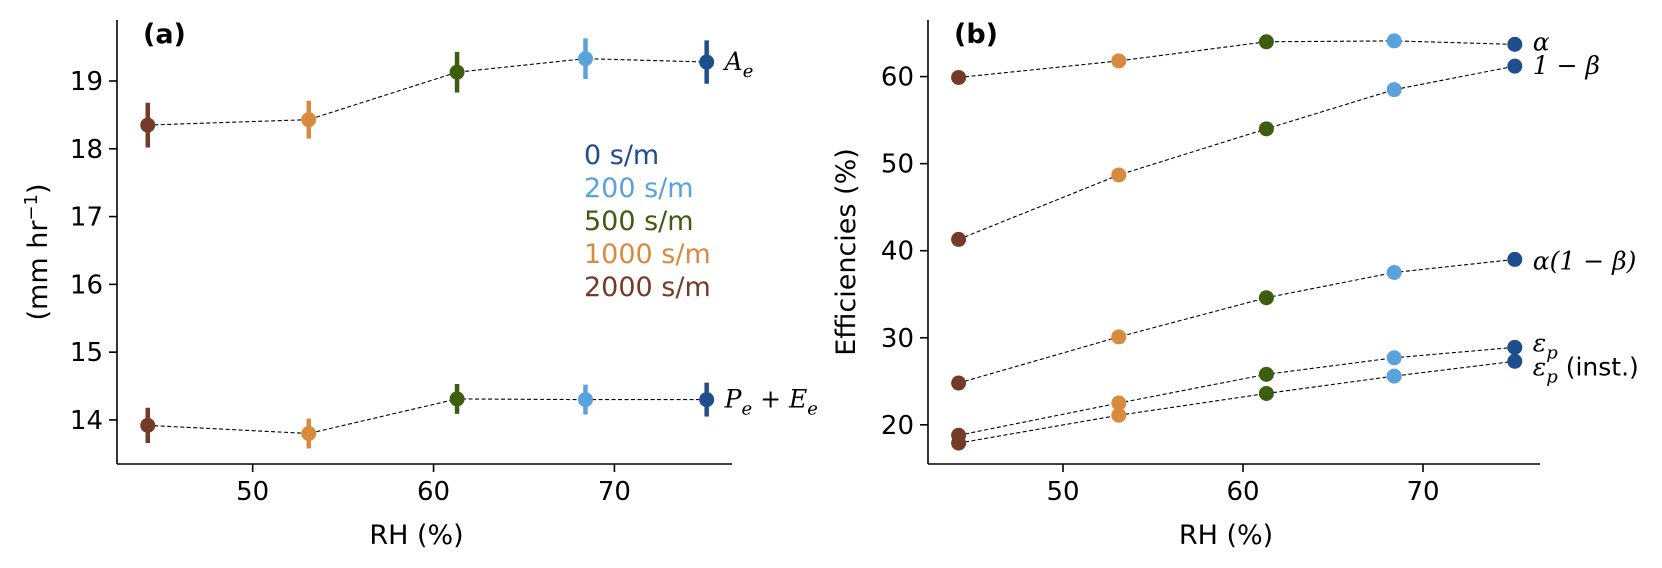 This screenshot has height=568, width=1662. Describe the element at coordinates (647, 287) in the screenshot. I see `legend-entry: 2000 s/m` at that location.